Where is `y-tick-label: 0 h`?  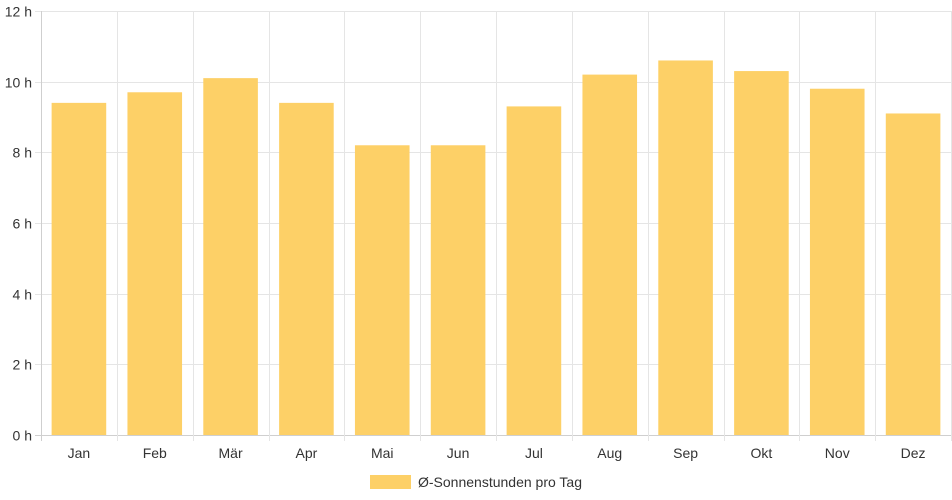
y-tick-label: 0 h is located at coordinates (22, 436).